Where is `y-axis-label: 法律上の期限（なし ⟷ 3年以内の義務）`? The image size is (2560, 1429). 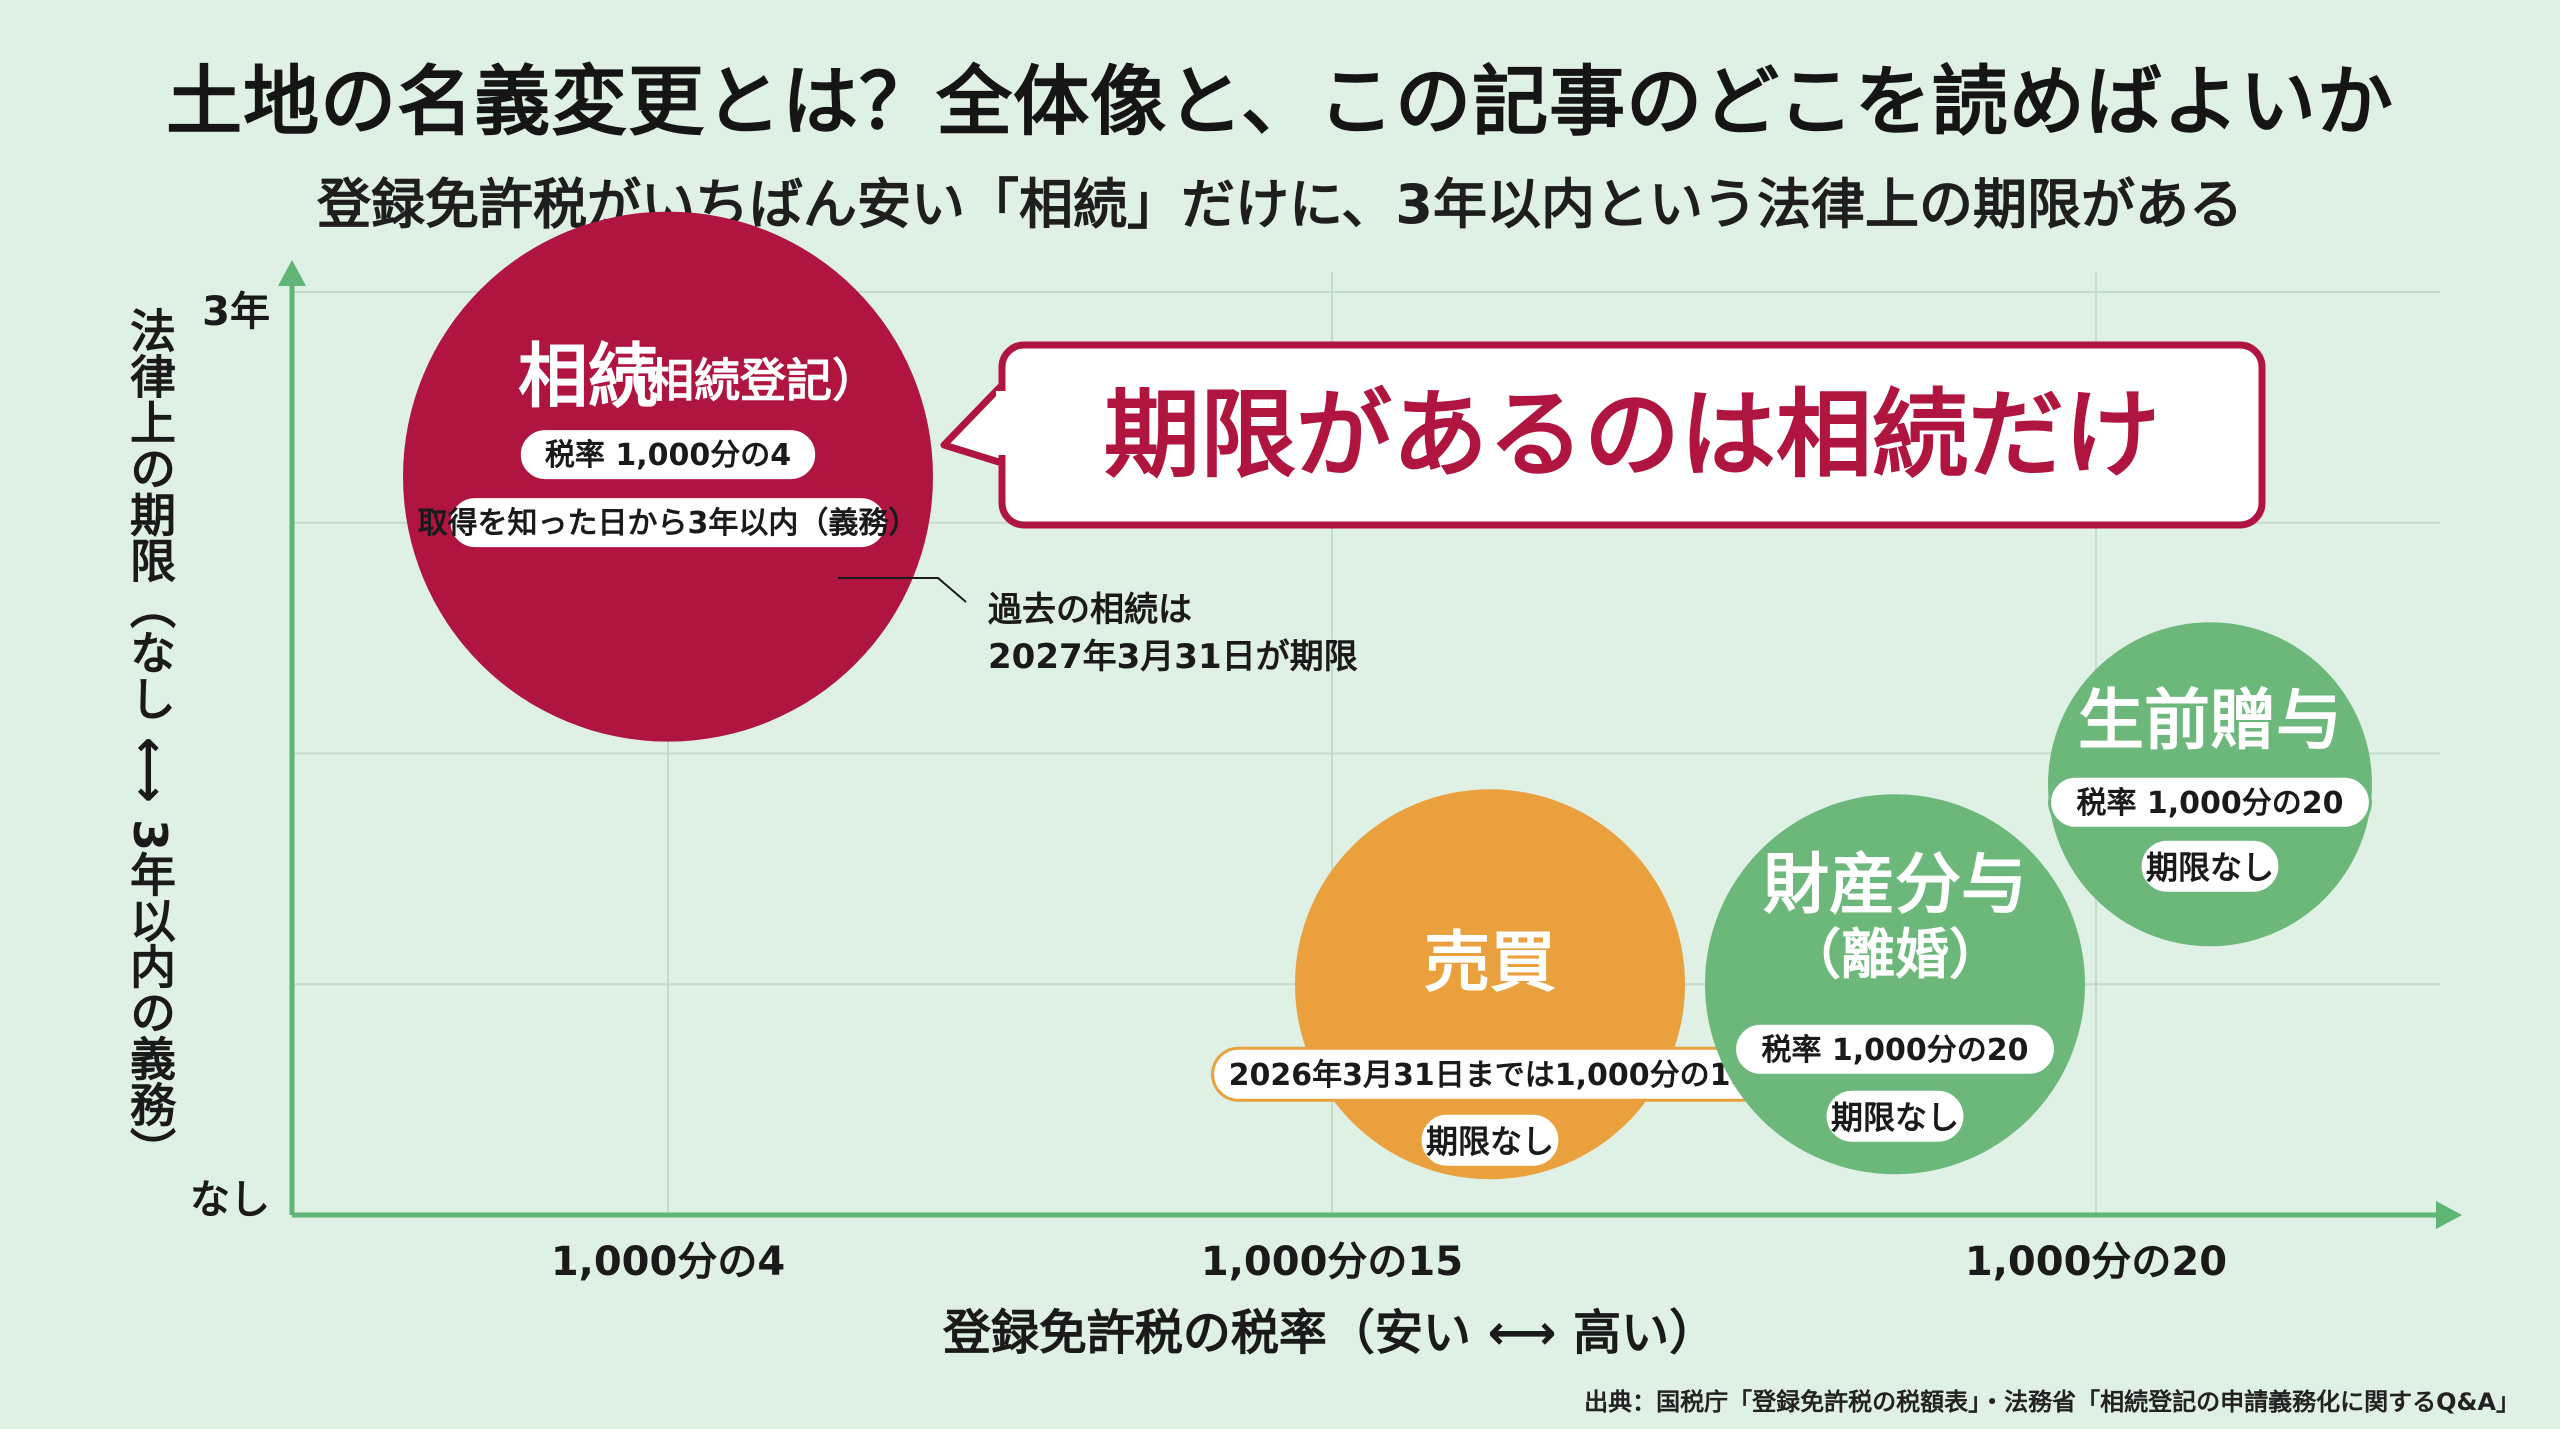 y-axis-label: 法律上の期限（なし ⟷ 3年以内の義務） is located at coordinates (150, 740).